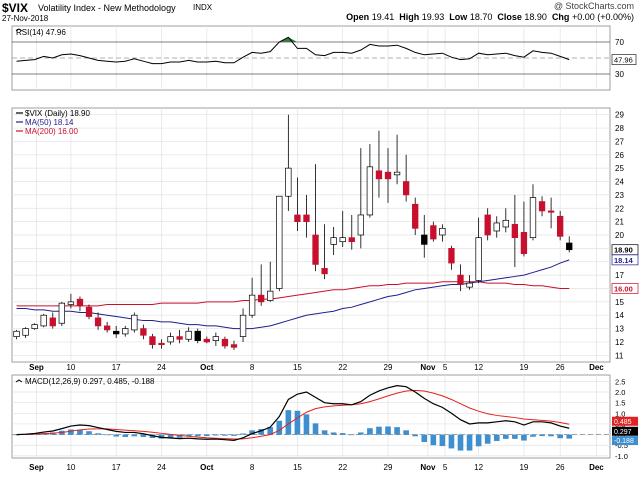 This screenshot has height=477, width=640. What do you see at coordinates (15, 8) in the screenshot?
I see `symbol: $VIX` at bounding box center [15, 8].